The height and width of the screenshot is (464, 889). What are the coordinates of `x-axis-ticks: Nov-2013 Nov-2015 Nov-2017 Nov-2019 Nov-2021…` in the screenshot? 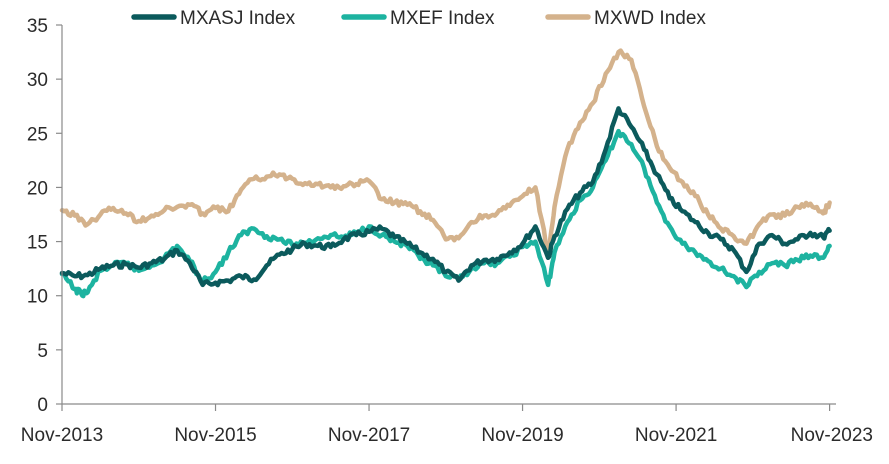 It's located at (447, 425).